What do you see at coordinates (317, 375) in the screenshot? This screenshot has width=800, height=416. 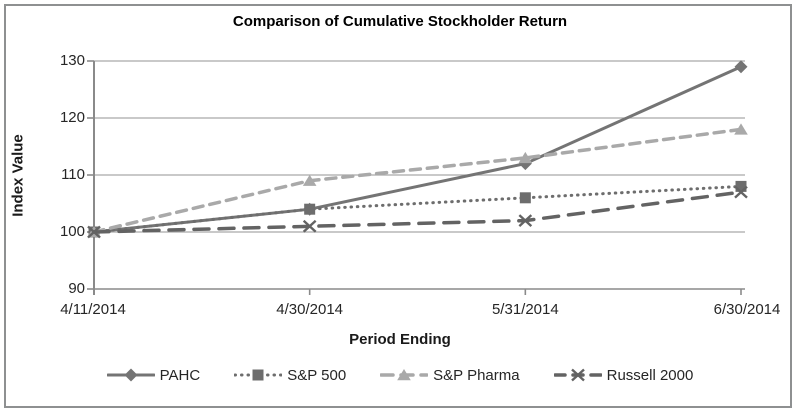 I see `legend-label: S&P 500` at bounding box center [317, 375].